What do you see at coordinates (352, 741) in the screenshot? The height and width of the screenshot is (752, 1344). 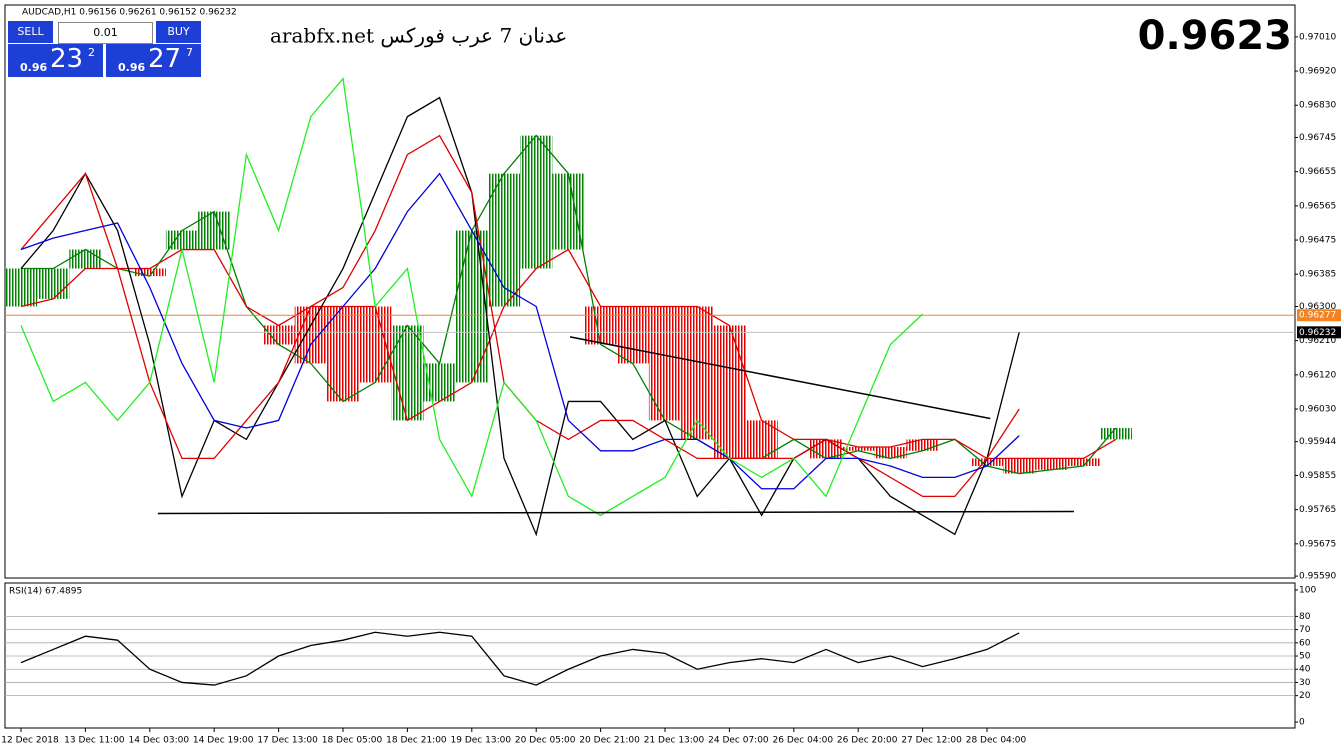 I see `x-tick-label: 18 Dec 05:00` at bounding box center [352, 741].